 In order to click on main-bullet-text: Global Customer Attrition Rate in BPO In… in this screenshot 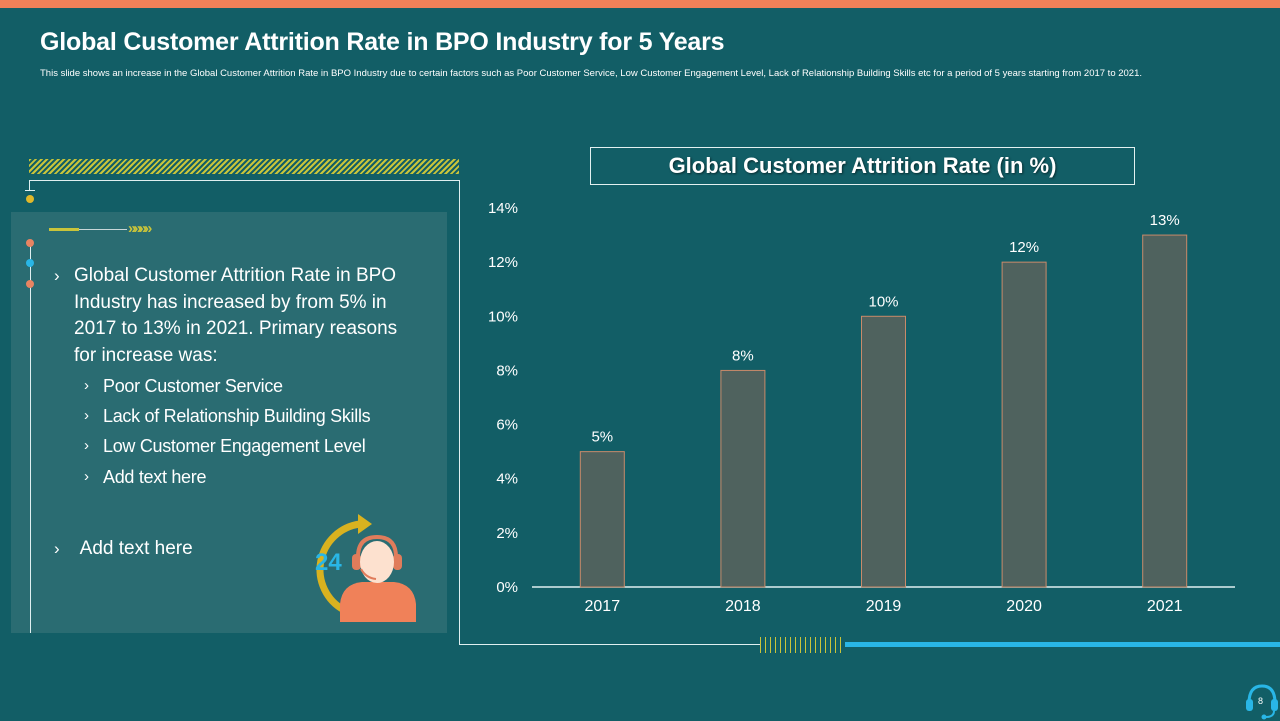, I will do `click(236, 315)`.